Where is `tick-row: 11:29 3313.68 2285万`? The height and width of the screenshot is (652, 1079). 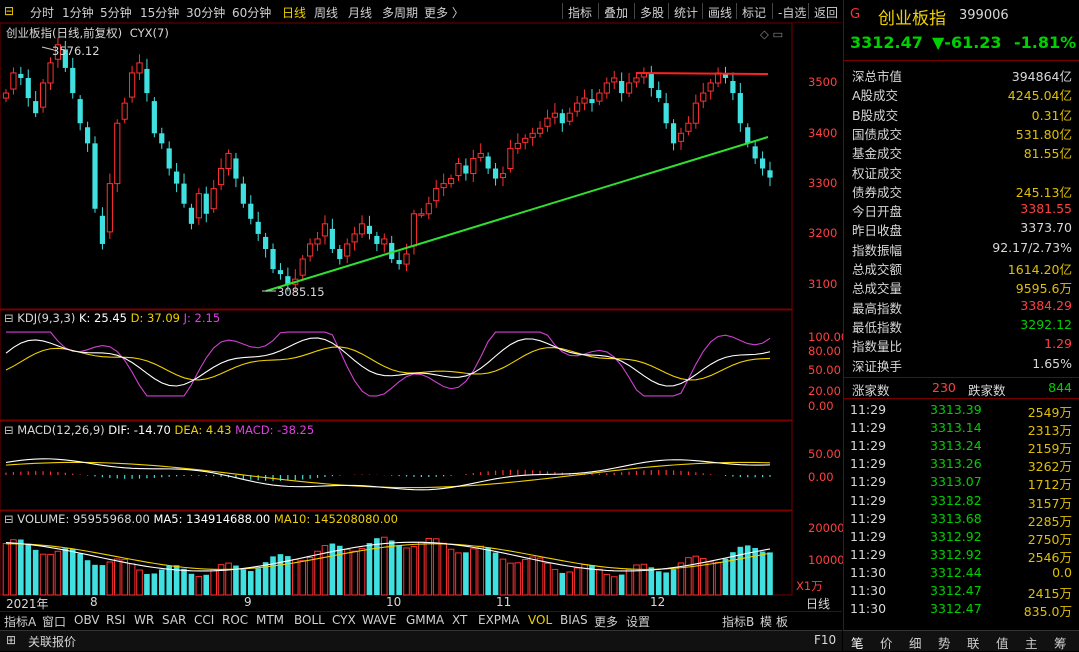 tick-row: 11:29 3313.68 2285万 is located at coordinates (961, 520).